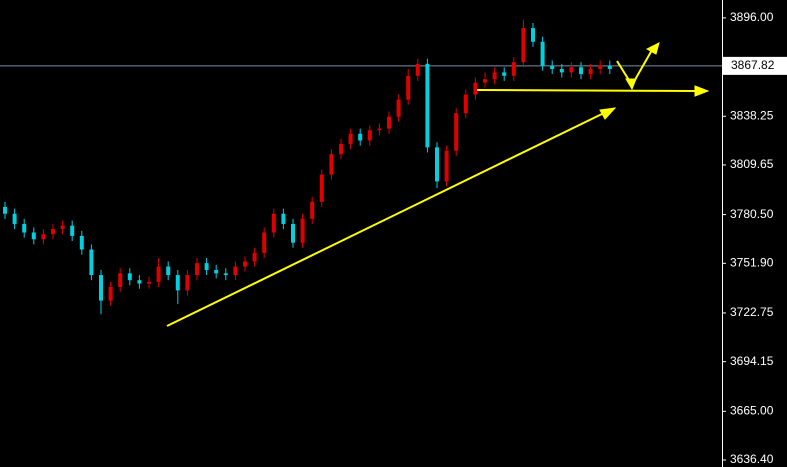 This screenshot has height=467, width=787. I want to click on y-tick-label: 3896.00, so click(752, 17).